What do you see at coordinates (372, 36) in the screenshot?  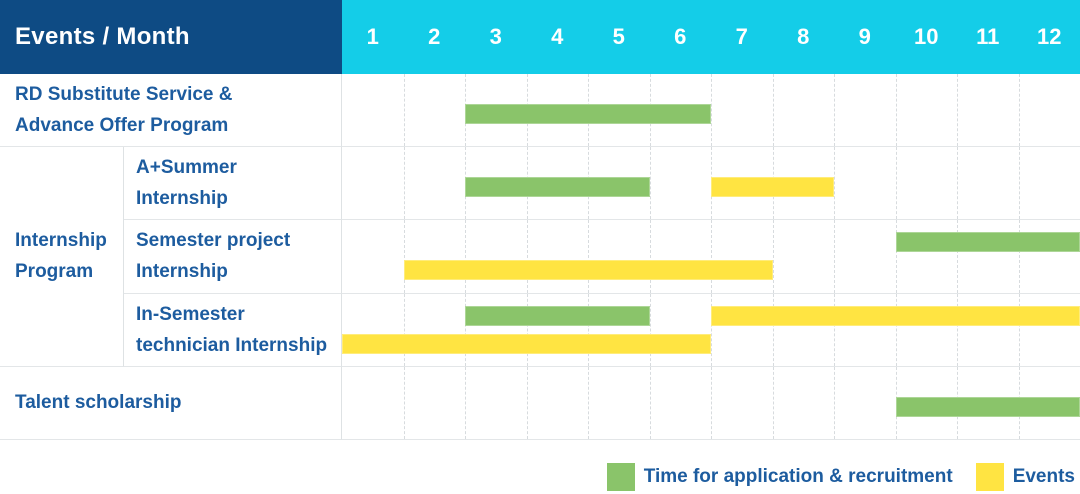 I see `month-header-cell: 1` at bounding box center [372, 36].